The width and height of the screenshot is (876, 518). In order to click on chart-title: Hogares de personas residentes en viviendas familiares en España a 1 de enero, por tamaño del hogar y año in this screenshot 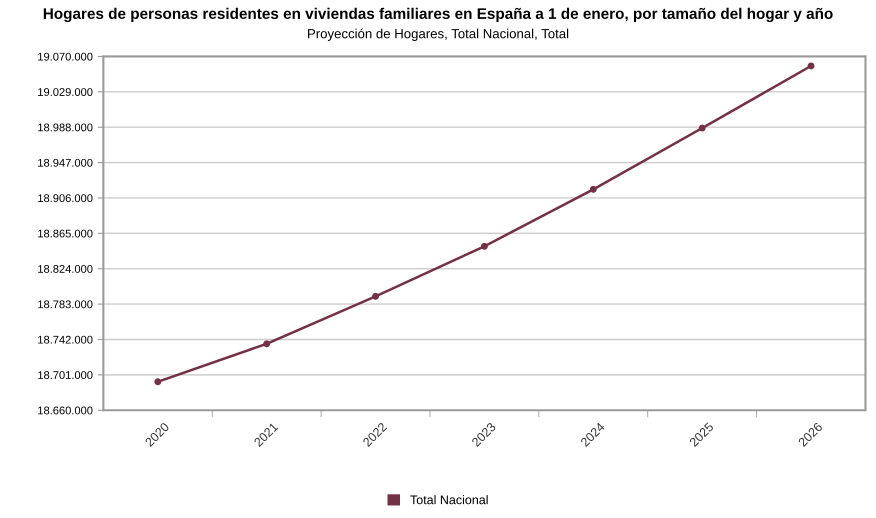, I will do `click(438, 15)`.